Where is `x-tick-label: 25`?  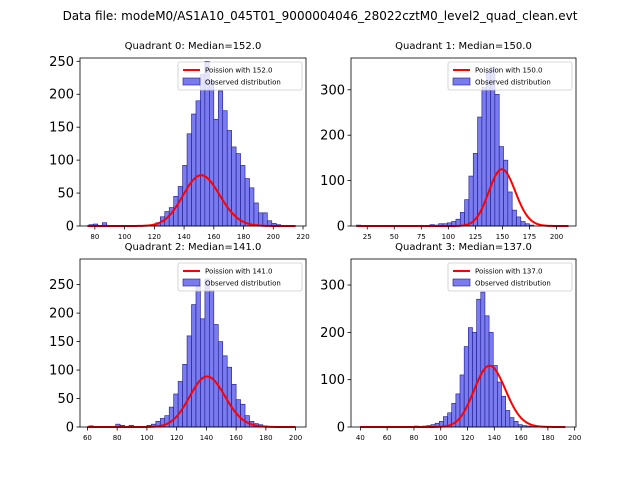
x-tick-label: 25 is located at coordinates (367, 237).